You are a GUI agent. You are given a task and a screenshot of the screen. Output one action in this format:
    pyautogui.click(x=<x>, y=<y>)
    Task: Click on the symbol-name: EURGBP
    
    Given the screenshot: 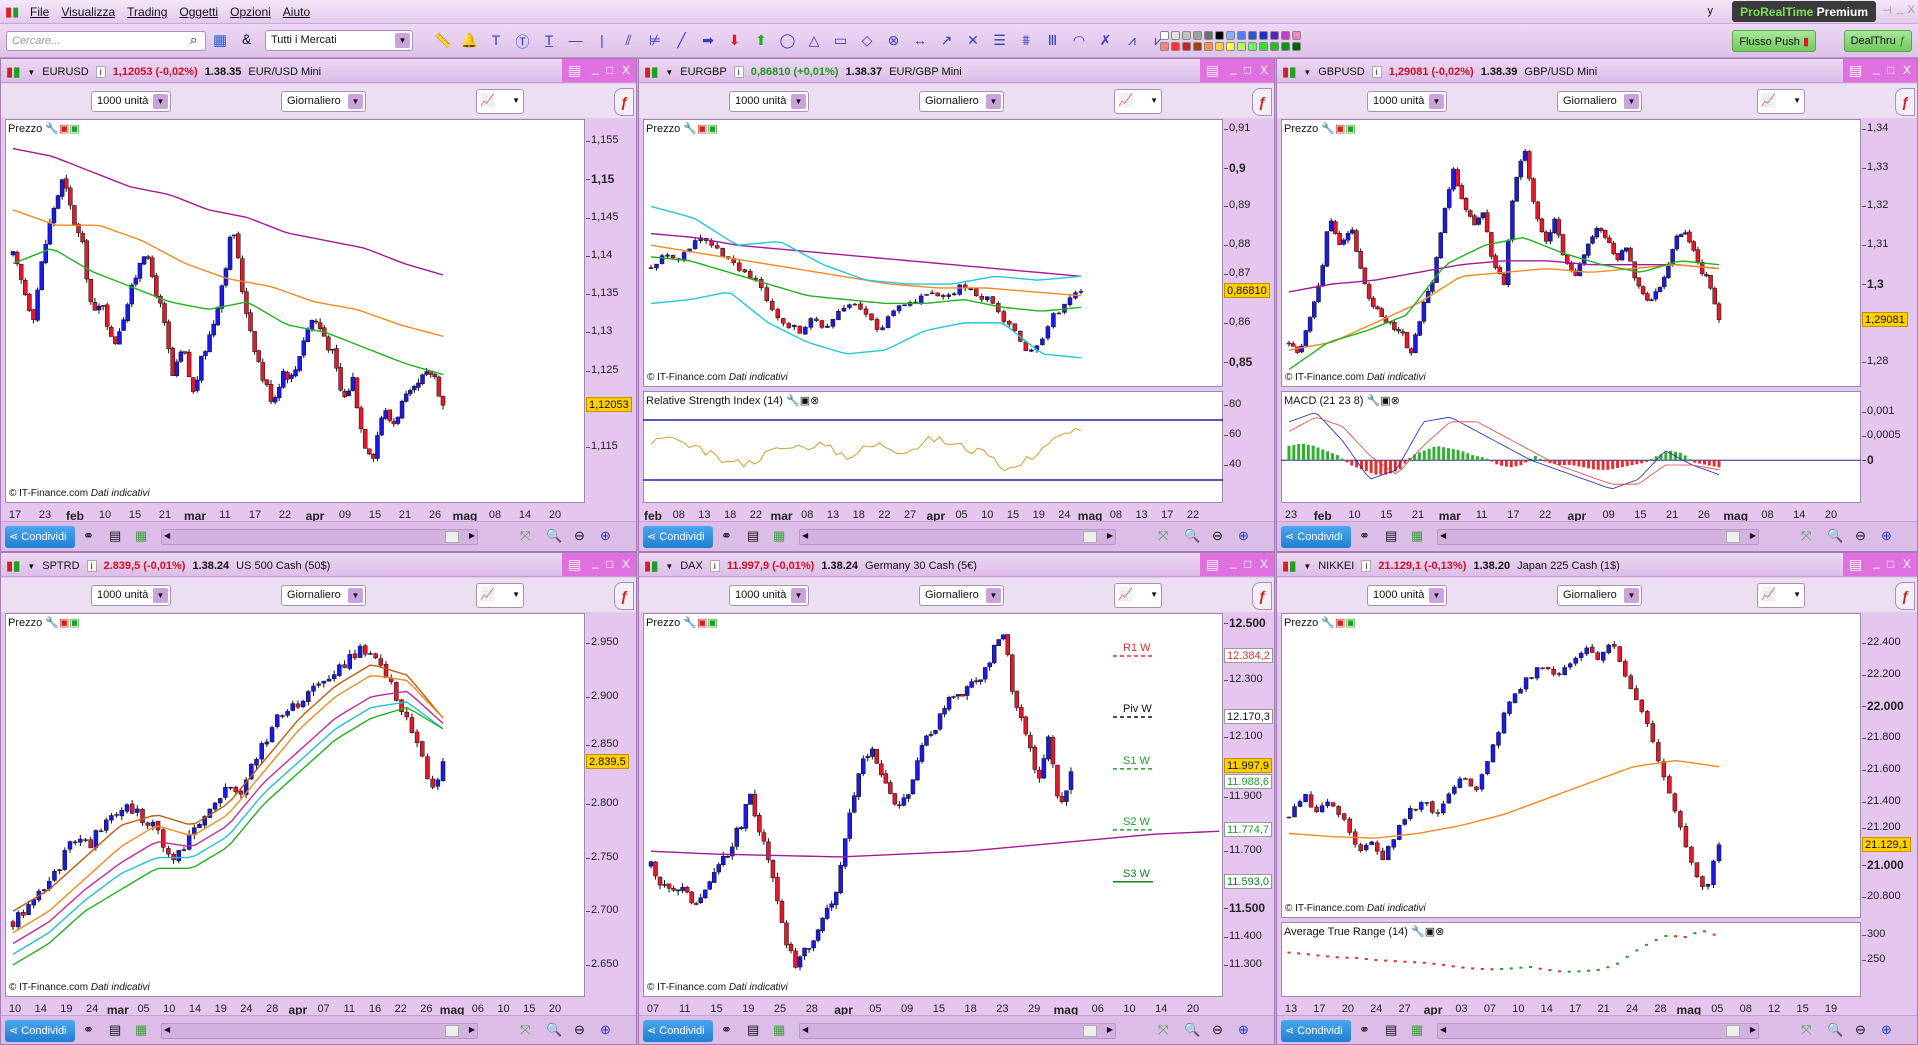 What is the action you would take?
    pyautogui.click(x=703, y=72)
    